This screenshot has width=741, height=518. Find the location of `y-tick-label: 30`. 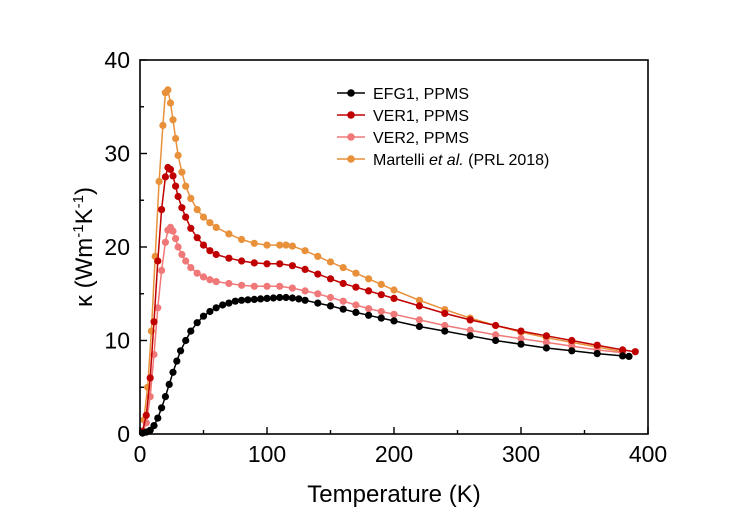

y-tick-label: 30 is located at coordinates (117, 154).